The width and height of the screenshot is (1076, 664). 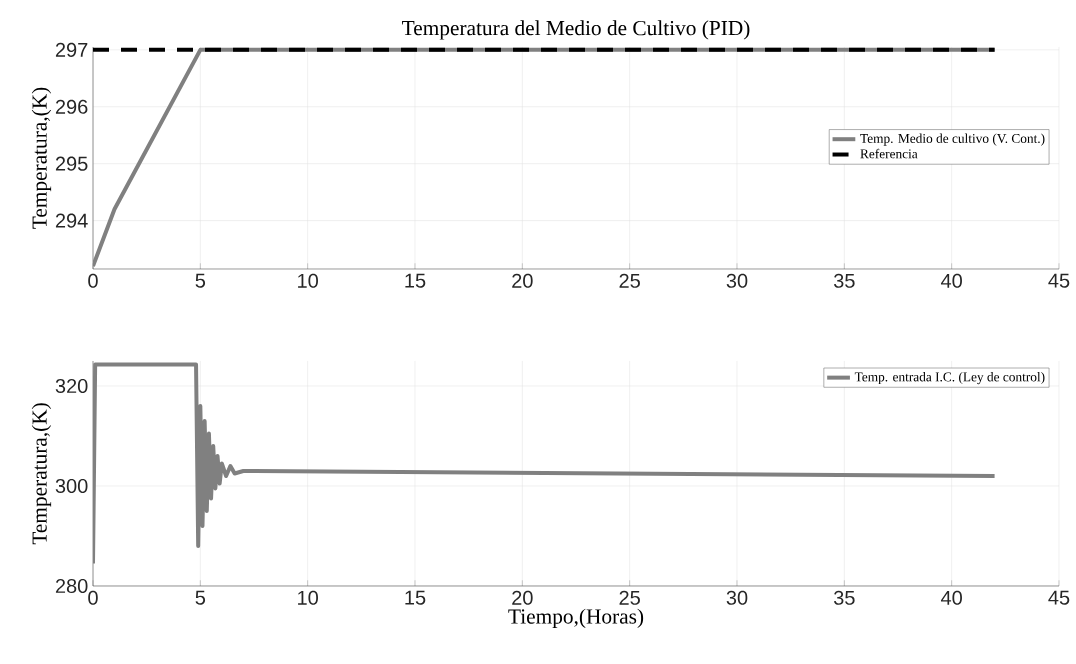 What do you see at coordinates (949, 378) in the screenshot?
I see `legend-label: Temp. entrada I.C. (Ley de control)` at bounding box center [949, 378].